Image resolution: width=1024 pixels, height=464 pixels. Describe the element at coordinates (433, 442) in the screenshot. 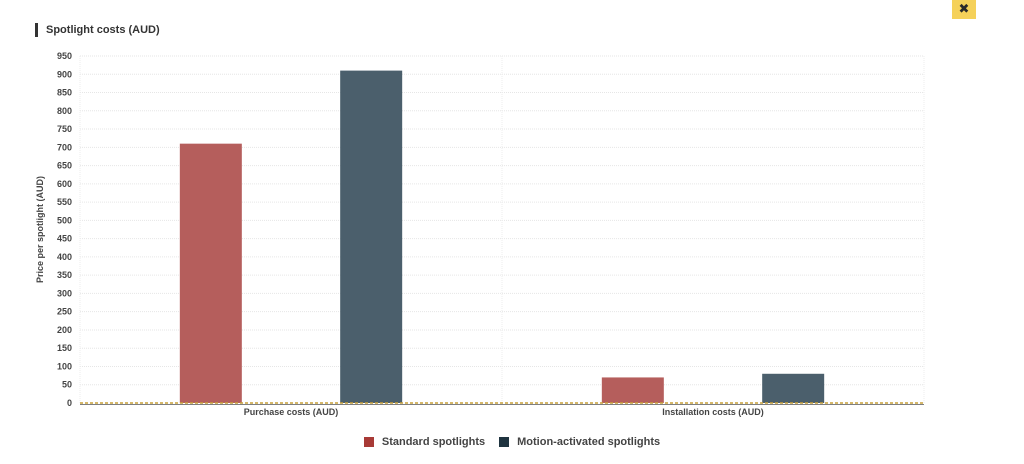

I see `legend-label-standard: Standard spotlights` at that location.